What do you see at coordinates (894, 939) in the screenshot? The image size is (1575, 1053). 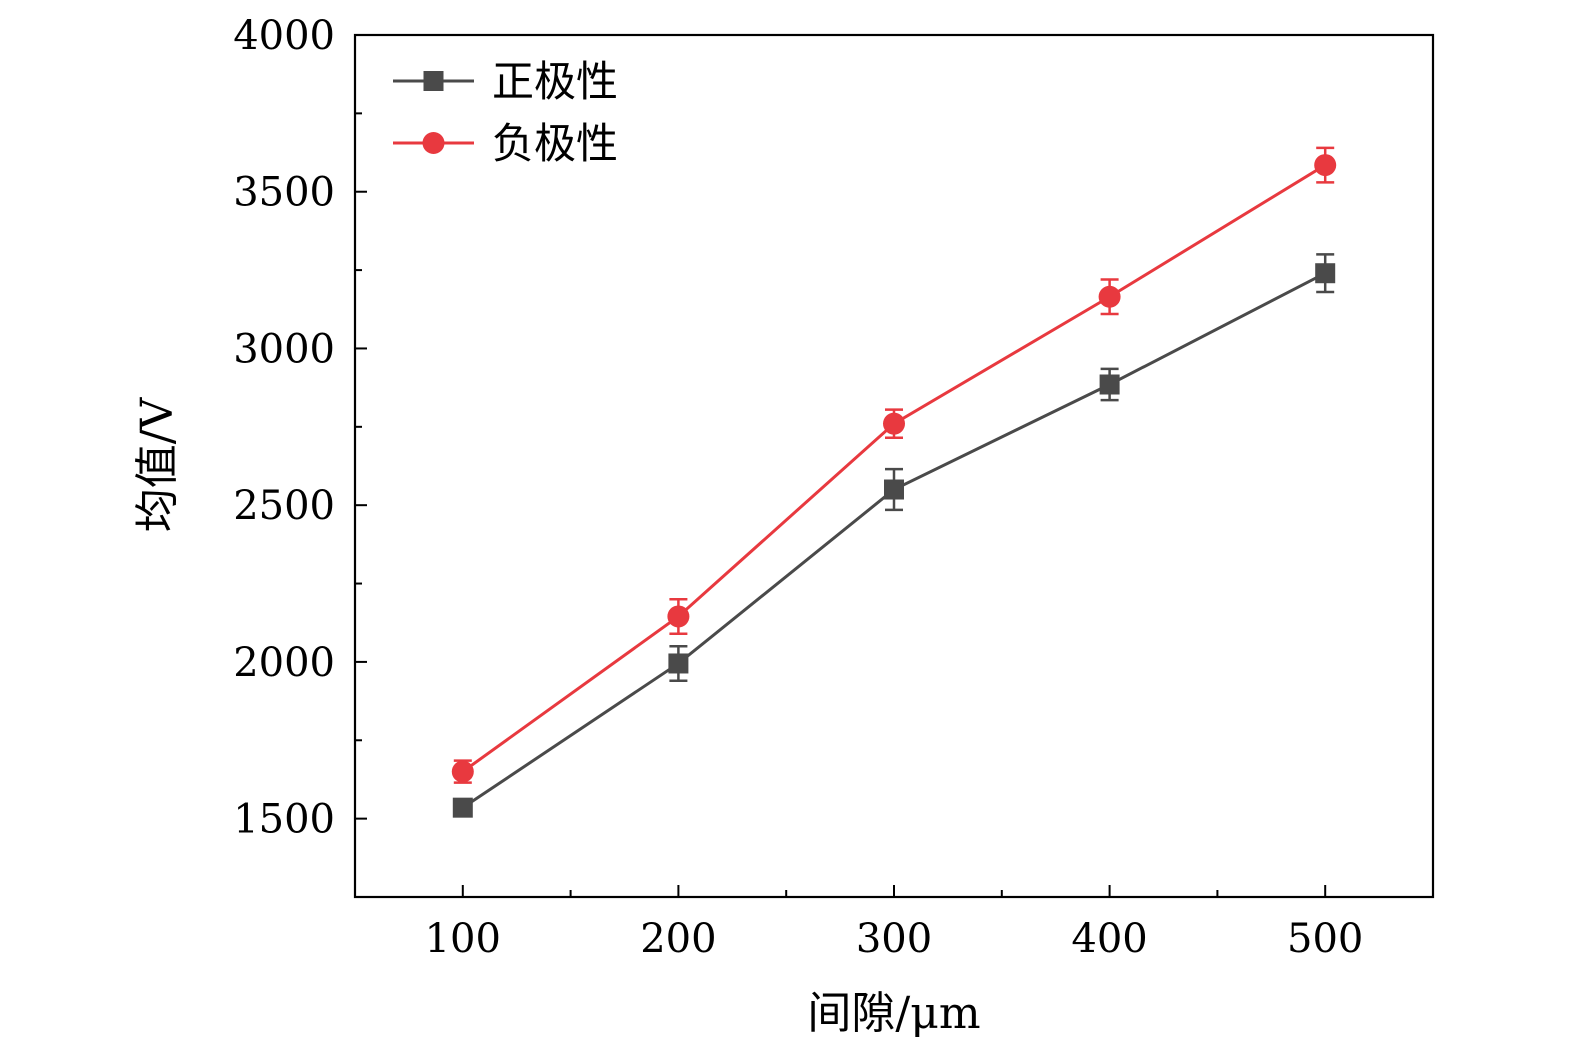 I see `x-tick-label: 300` at bounding box center [894, 939].